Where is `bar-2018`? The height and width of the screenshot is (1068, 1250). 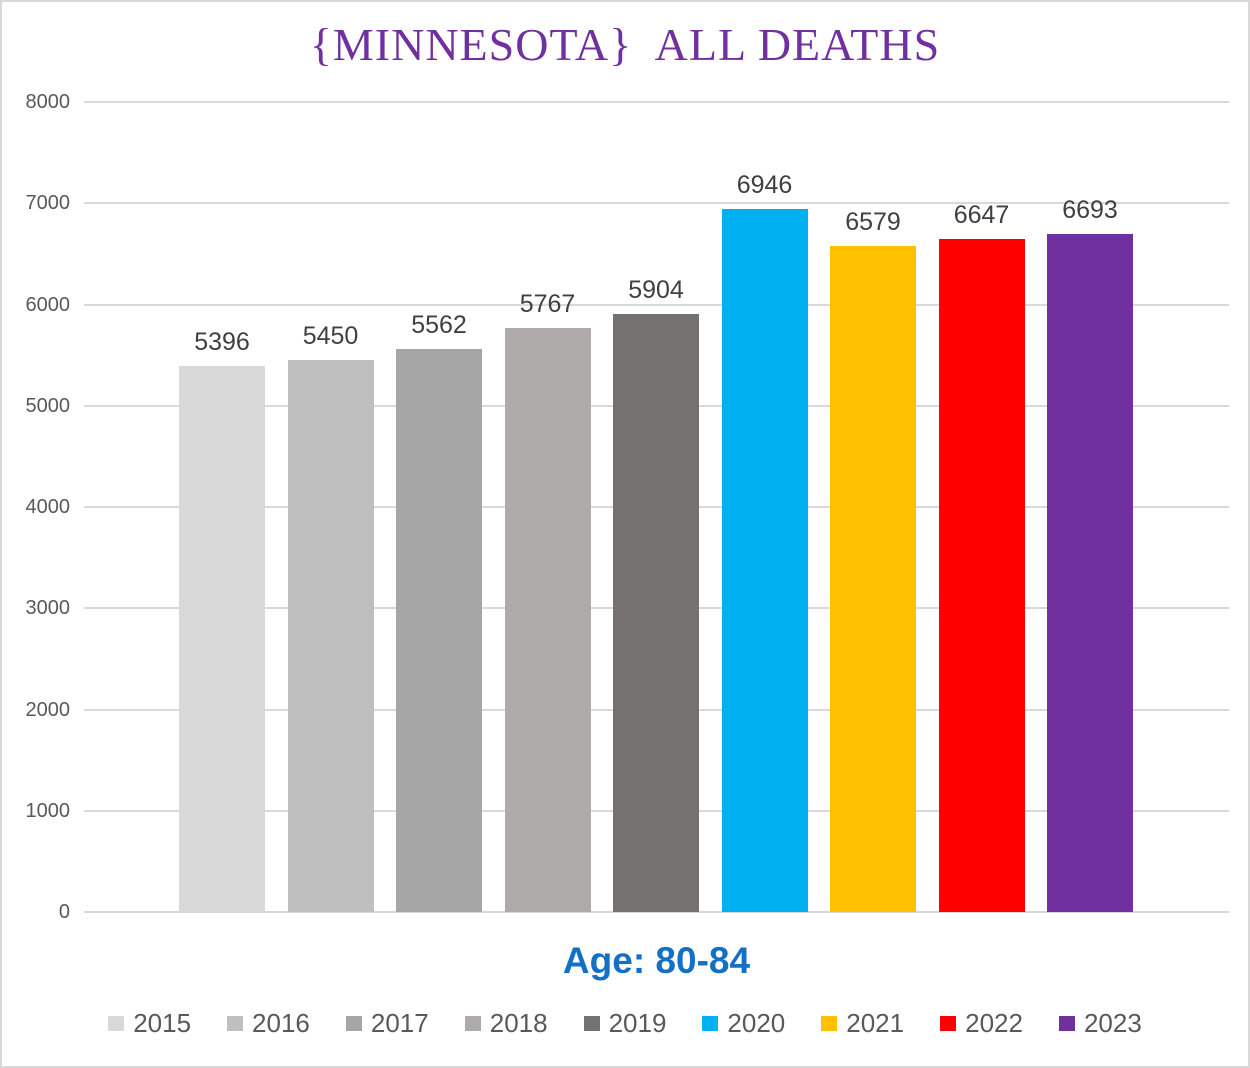 bar-2018 is located at coordinates (547, 620).